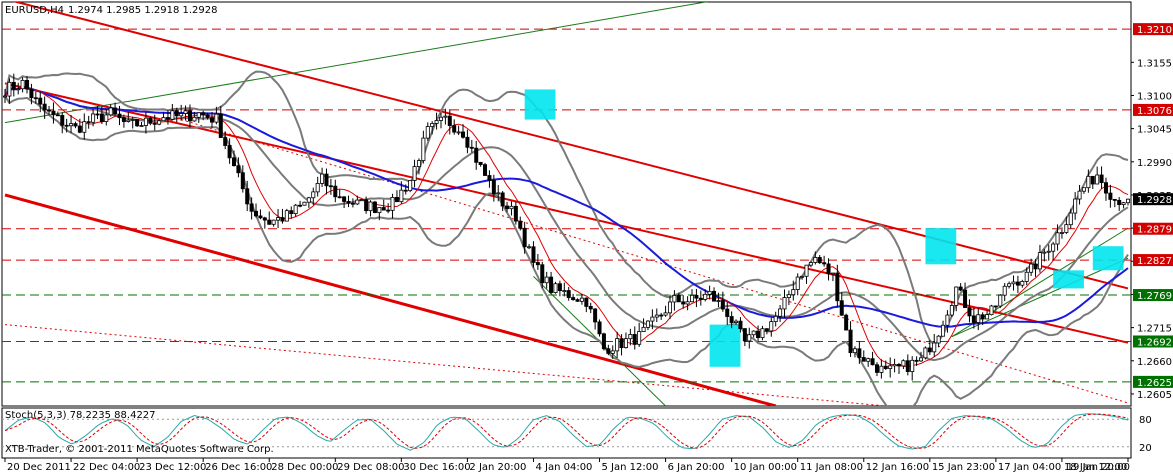 The image size is (1173, 474). What do you see at coordinates (765, 467) in the screenshot?
I see `time-tick-label: 10 Jan 00:00` at bounding box center [765, 467].